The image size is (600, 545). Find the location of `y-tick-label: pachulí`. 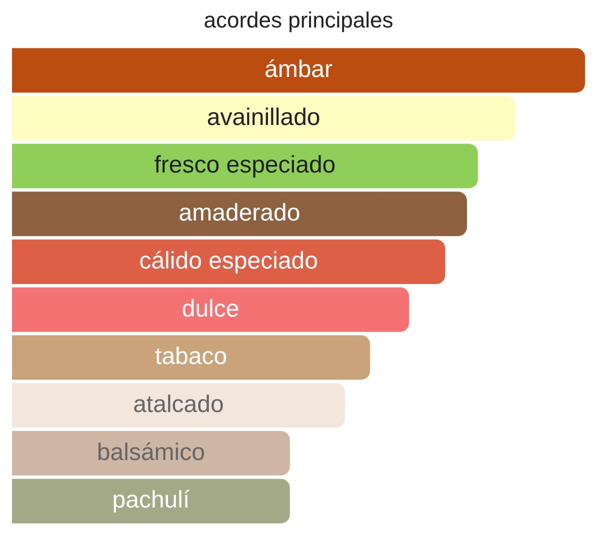

y-tick-label: pachulí is located at coordinates (151, 500).